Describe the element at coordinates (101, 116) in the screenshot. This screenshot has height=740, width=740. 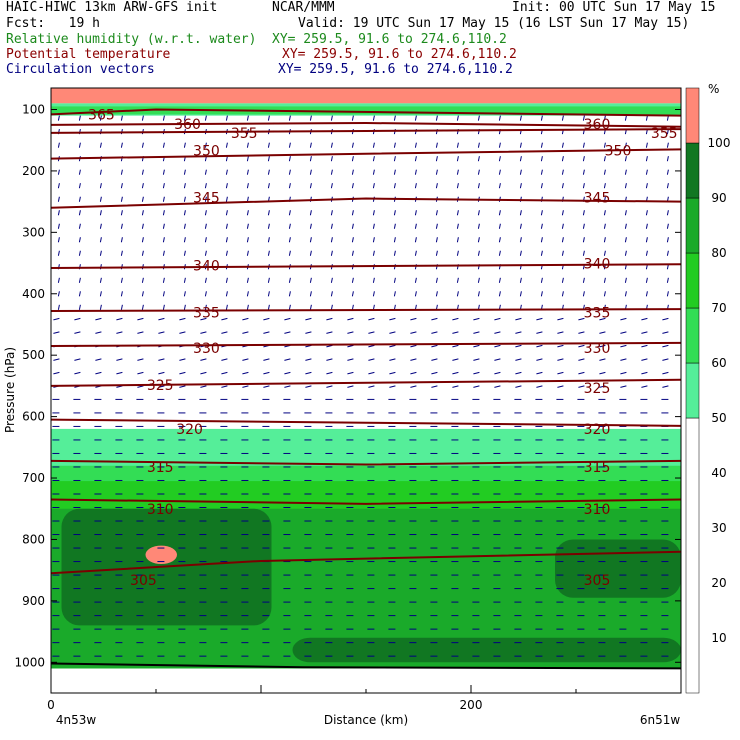
I see `isentrope-label-365: 365` at that location.